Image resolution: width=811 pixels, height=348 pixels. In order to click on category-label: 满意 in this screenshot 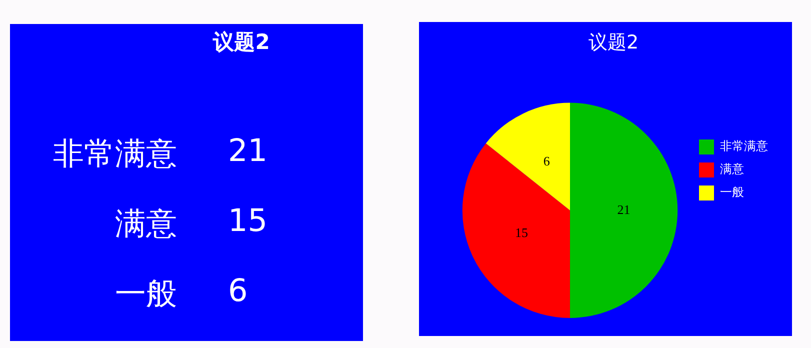, I will do `click(146, 224)`.